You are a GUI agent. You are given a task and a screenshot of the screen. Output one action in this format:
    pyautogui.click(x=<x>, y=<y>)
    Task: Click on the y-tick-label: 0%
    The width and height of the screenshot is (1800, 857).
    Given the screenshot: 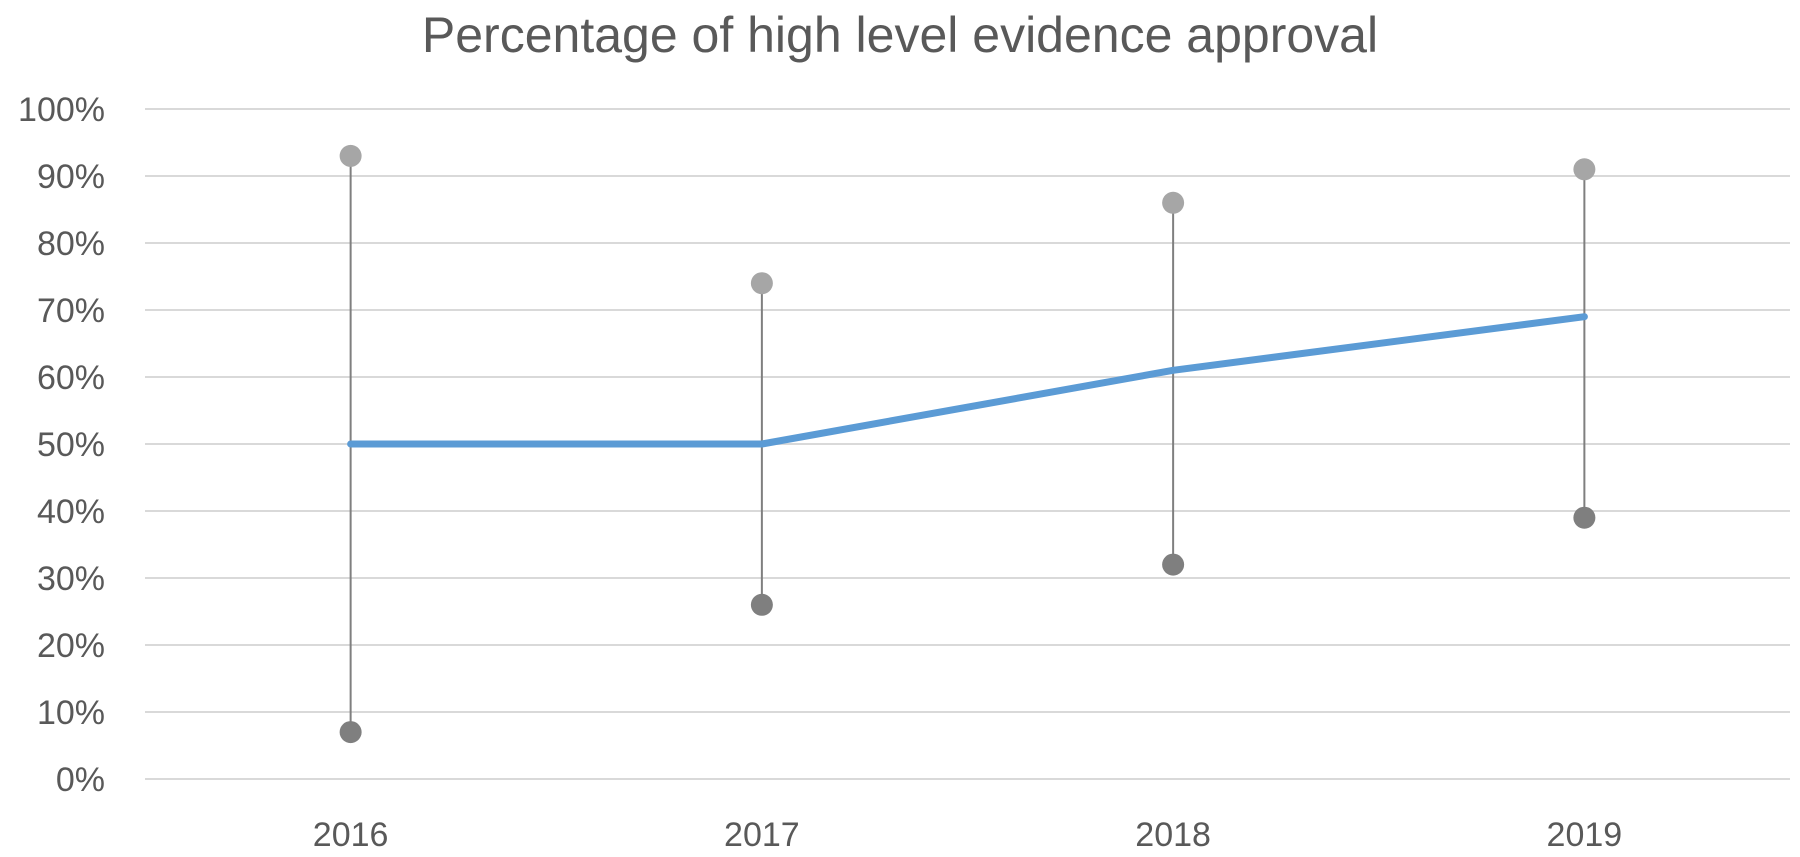 What is the action you would take?
    pyautogui.click(x=80, y=780)
    